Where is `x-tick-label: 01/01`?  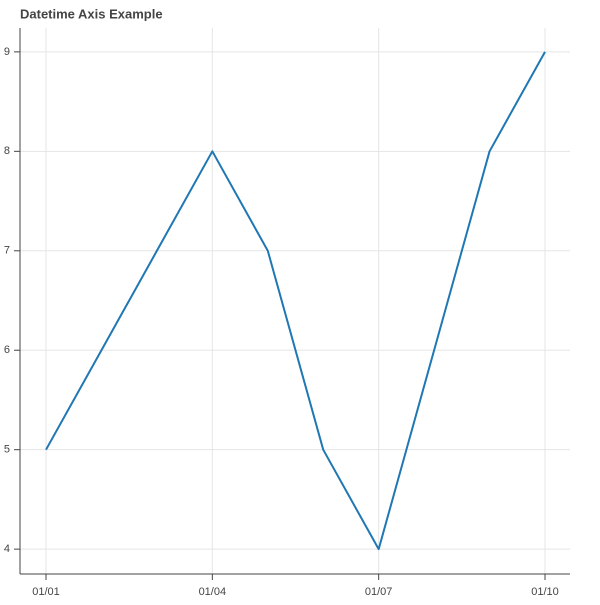
x-tick-label: 01/01 is located at coordinates (46, 592).